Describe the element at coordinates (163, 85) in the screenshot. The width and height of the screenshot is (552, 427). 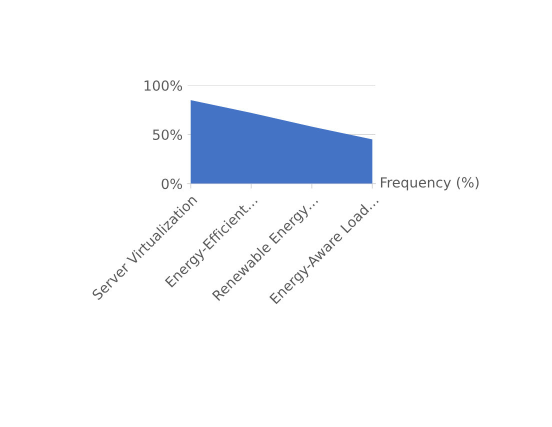
I see `y-tick-label: 100%` at that location.